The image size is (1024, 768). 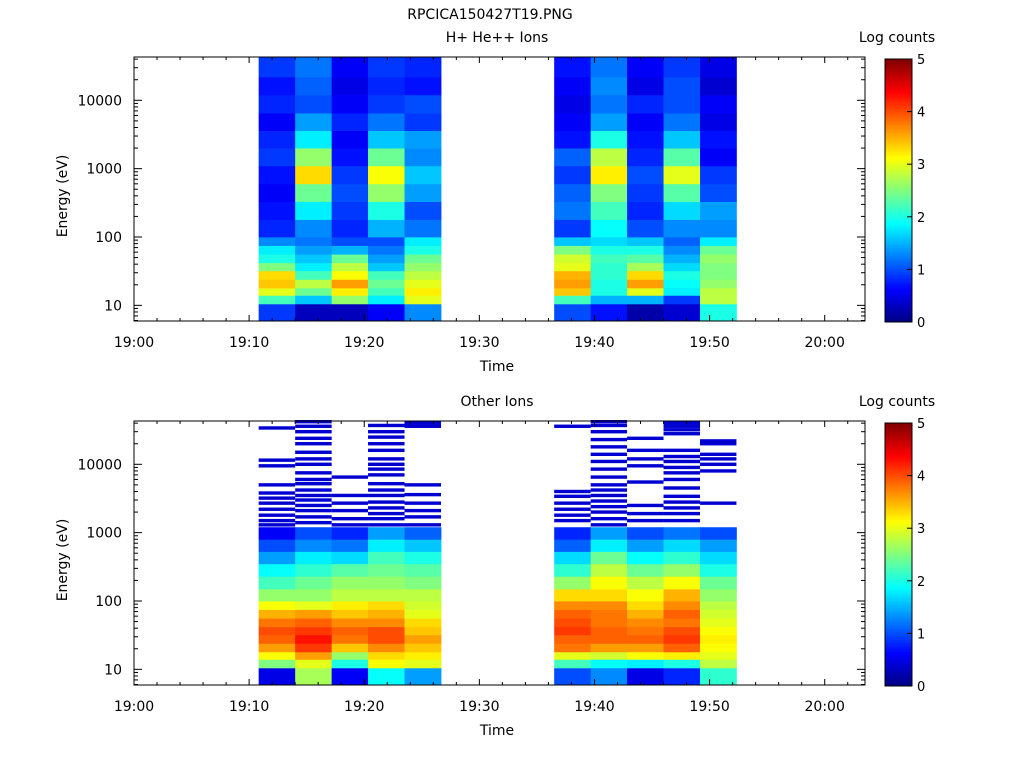 I want to click on colorbar-tick-label: 1, so click(x=921, y=634).